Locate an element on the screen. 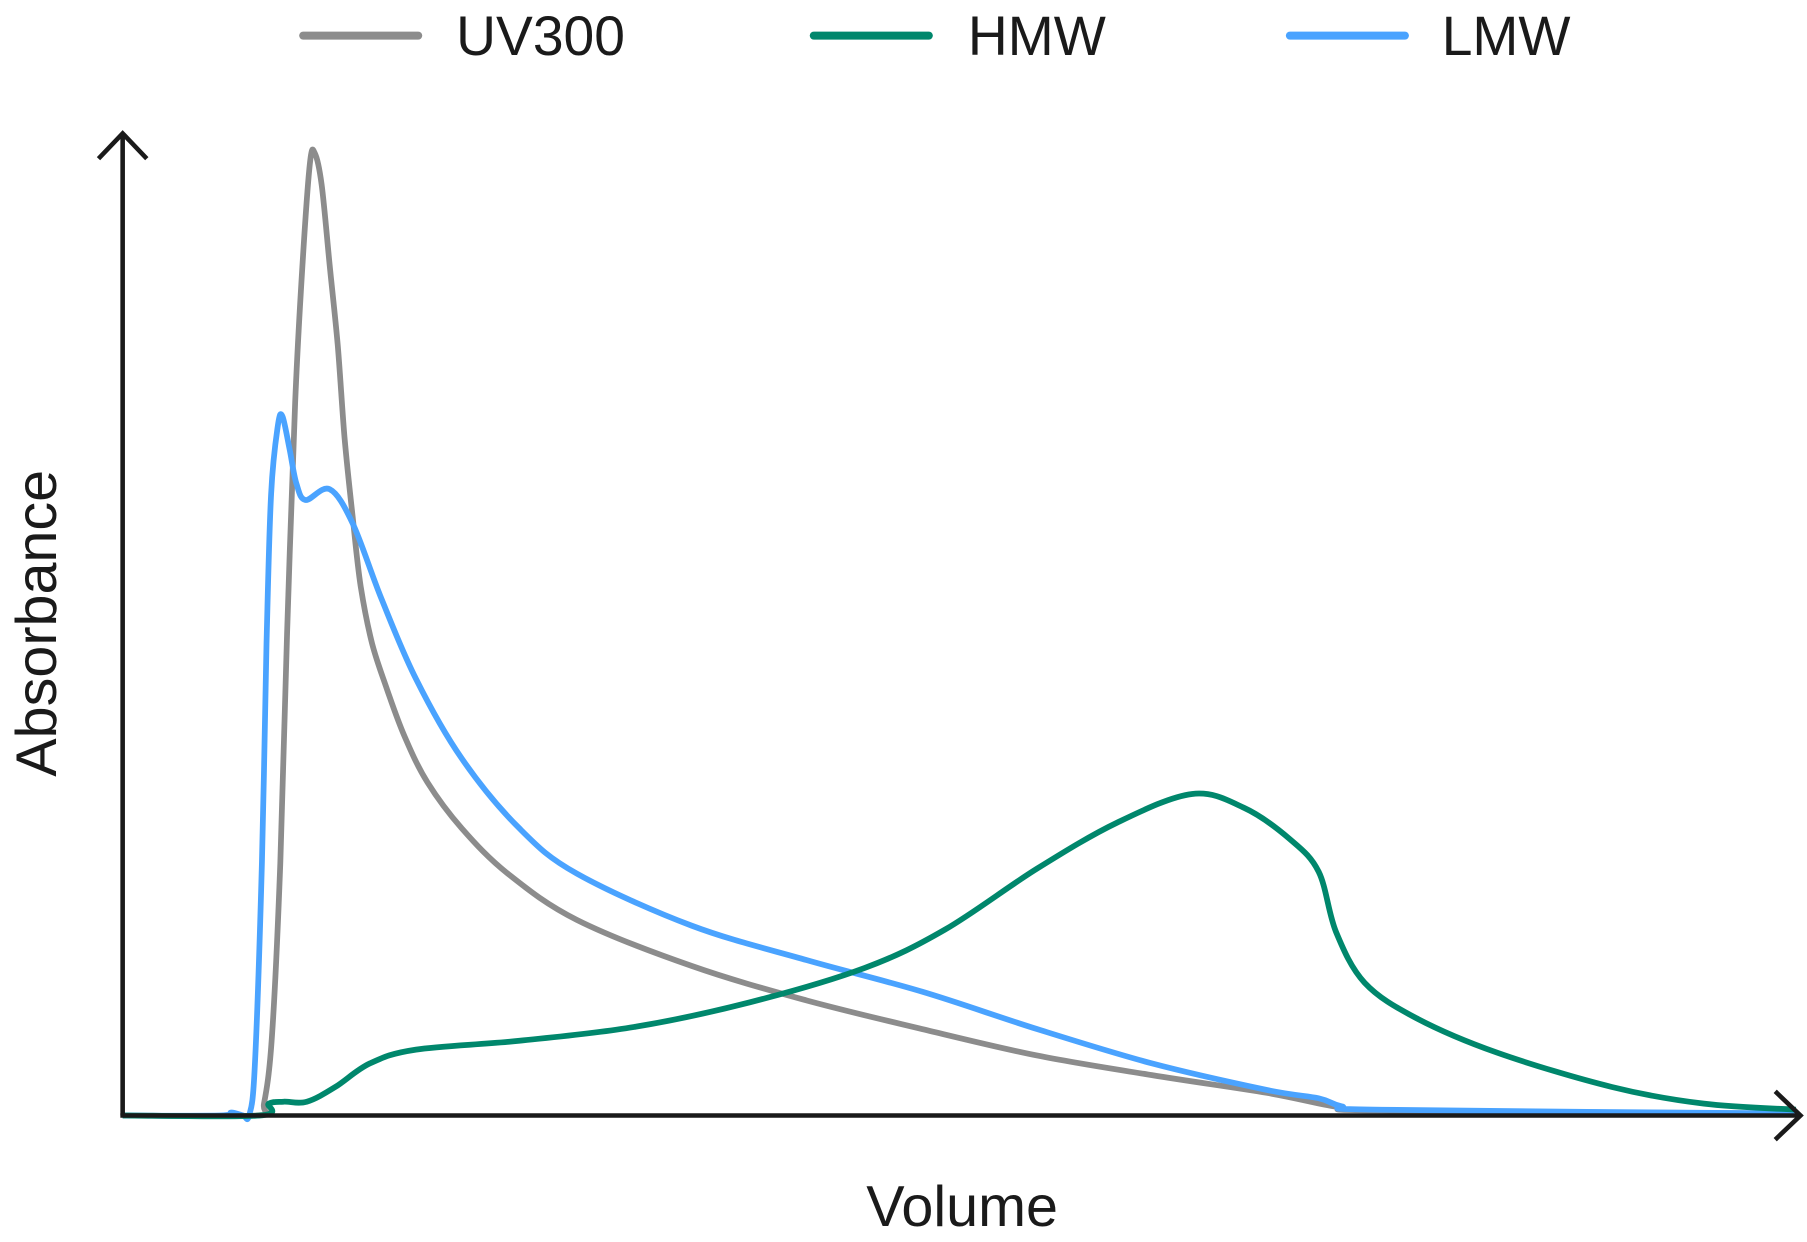 The image size is (1807, 1242). legend-item-hmw: HMW is located at coordinates (957, 36).